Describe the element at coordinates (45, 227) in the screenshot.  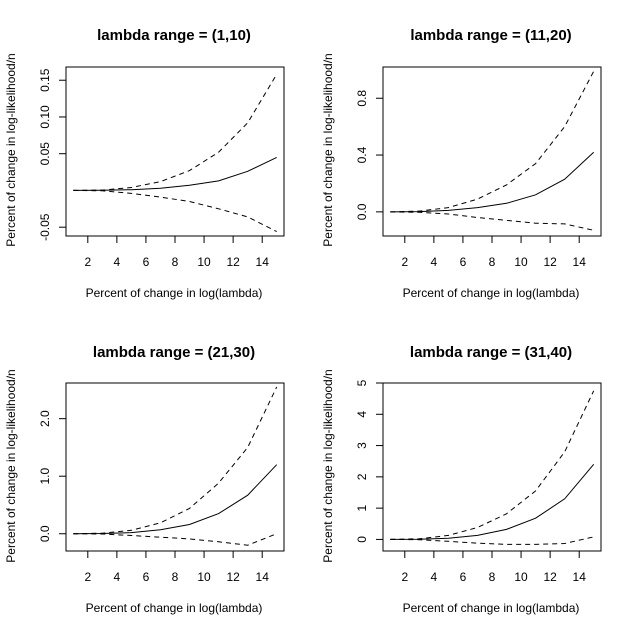
I see `y-tick-label: -0.05` at that location.